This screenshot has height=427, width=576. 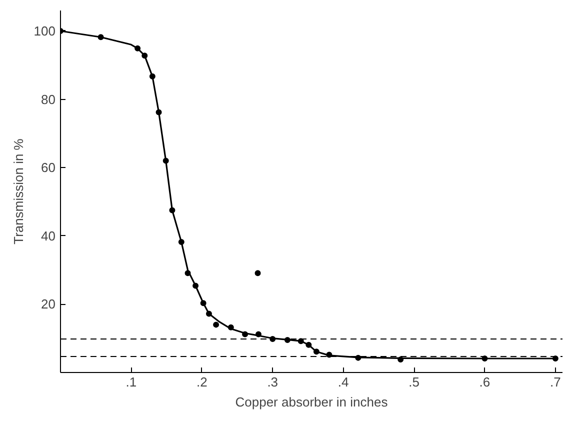 I want to click on y-axis-title: Transmission in %, so click(x=18, y=191).